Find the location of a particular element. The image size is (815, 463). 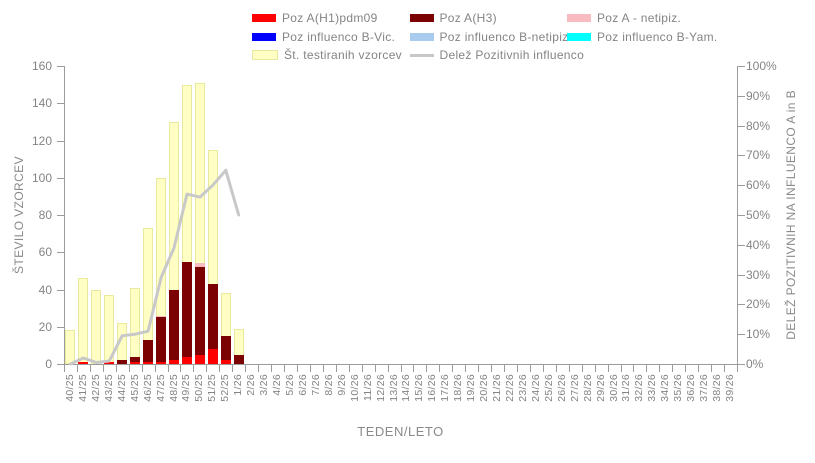

legend-label: Poz A - netipiz. is located at coordinates (639, 18).